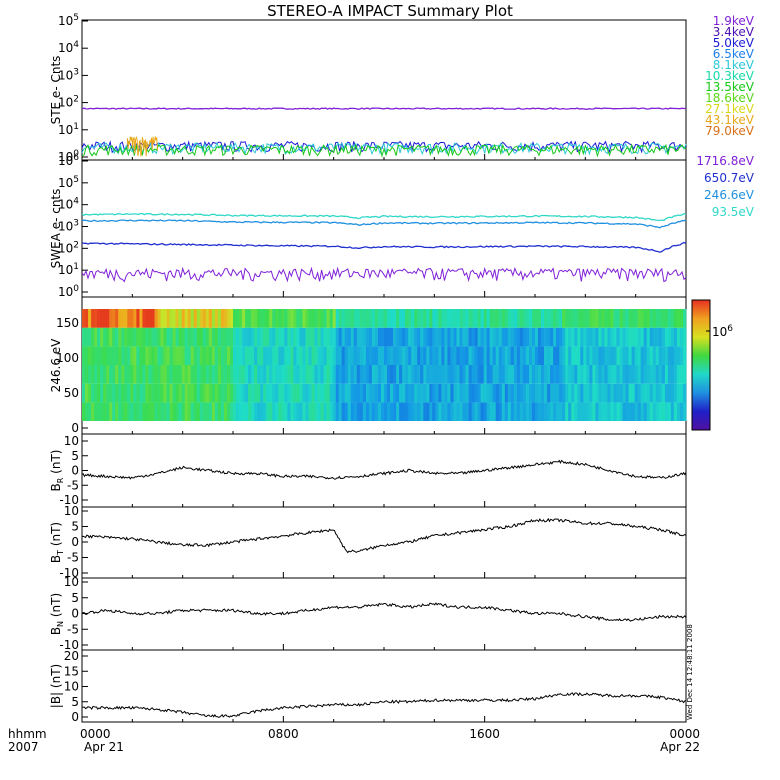 The width and height of the screenshot is (780, 780). What do you see at coordinates (56, 90) in the screenshot?
I see `ste-ylabel: STE e- Cnts` at bounding box center [56, 90].